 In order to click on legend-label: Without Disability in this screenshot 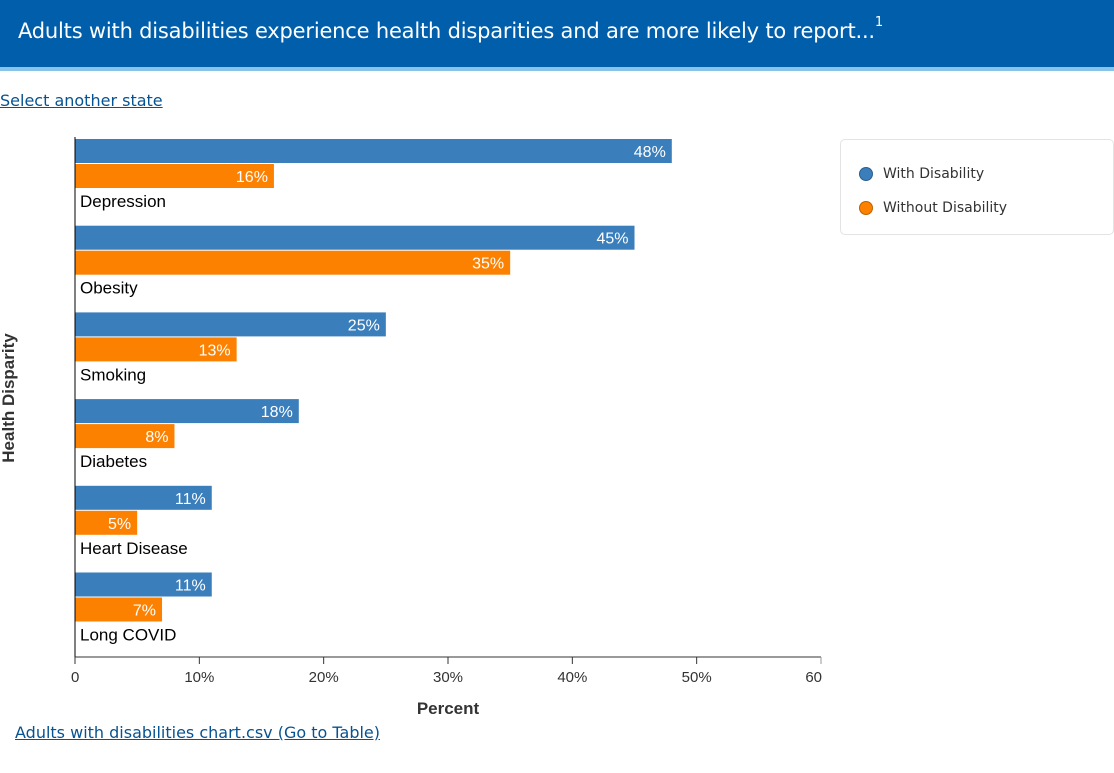, I will do `click(945, 208)`.